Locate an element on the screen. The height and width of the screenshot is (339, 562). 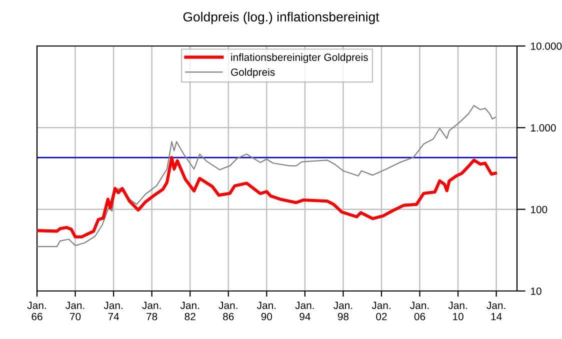
chart-title: Goldpreis (log.) inflationsbereinigt is located at coordinates (281, 18).